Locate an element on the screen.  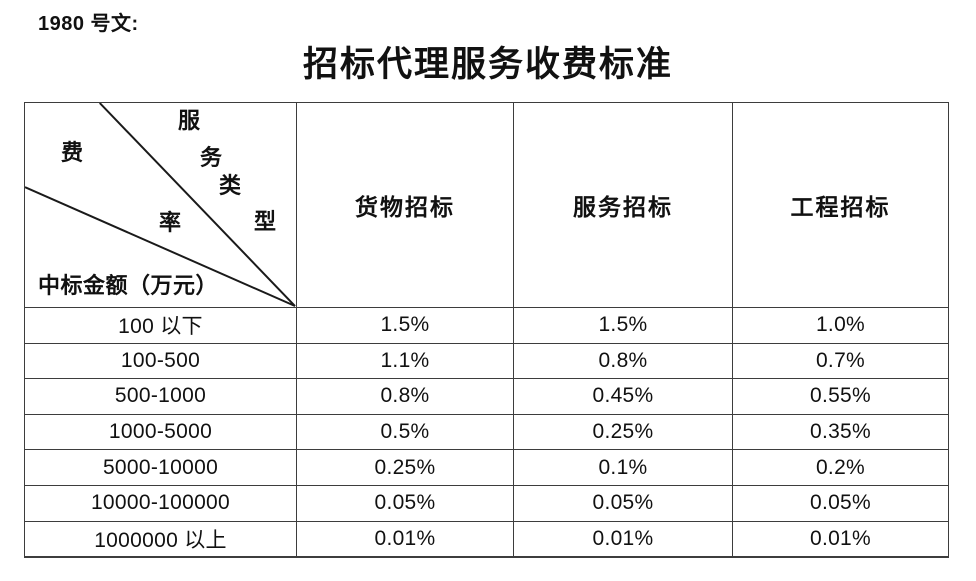
row-label: 10000-100000 is located at coordinates (160, 503).